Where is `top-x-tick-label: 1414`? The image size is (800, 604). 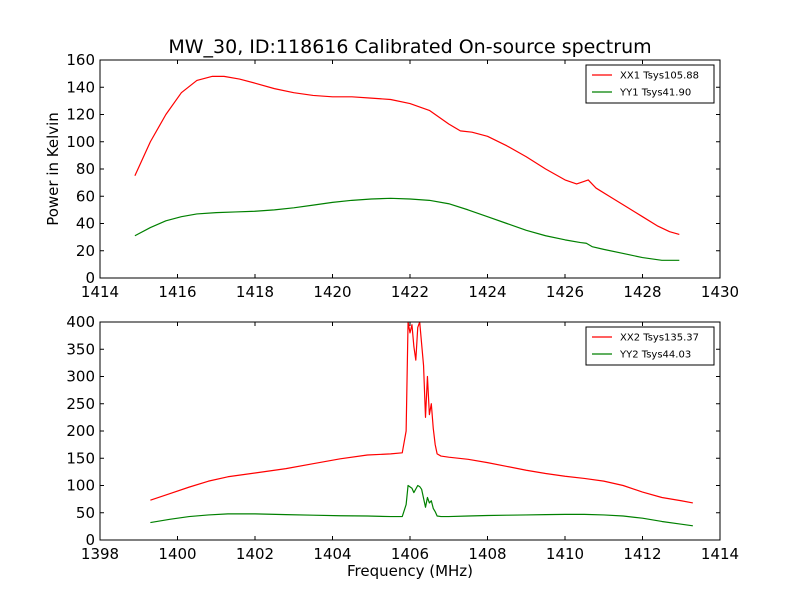
top-x-tick-label: 1414 is located at coordinates (100, 292).